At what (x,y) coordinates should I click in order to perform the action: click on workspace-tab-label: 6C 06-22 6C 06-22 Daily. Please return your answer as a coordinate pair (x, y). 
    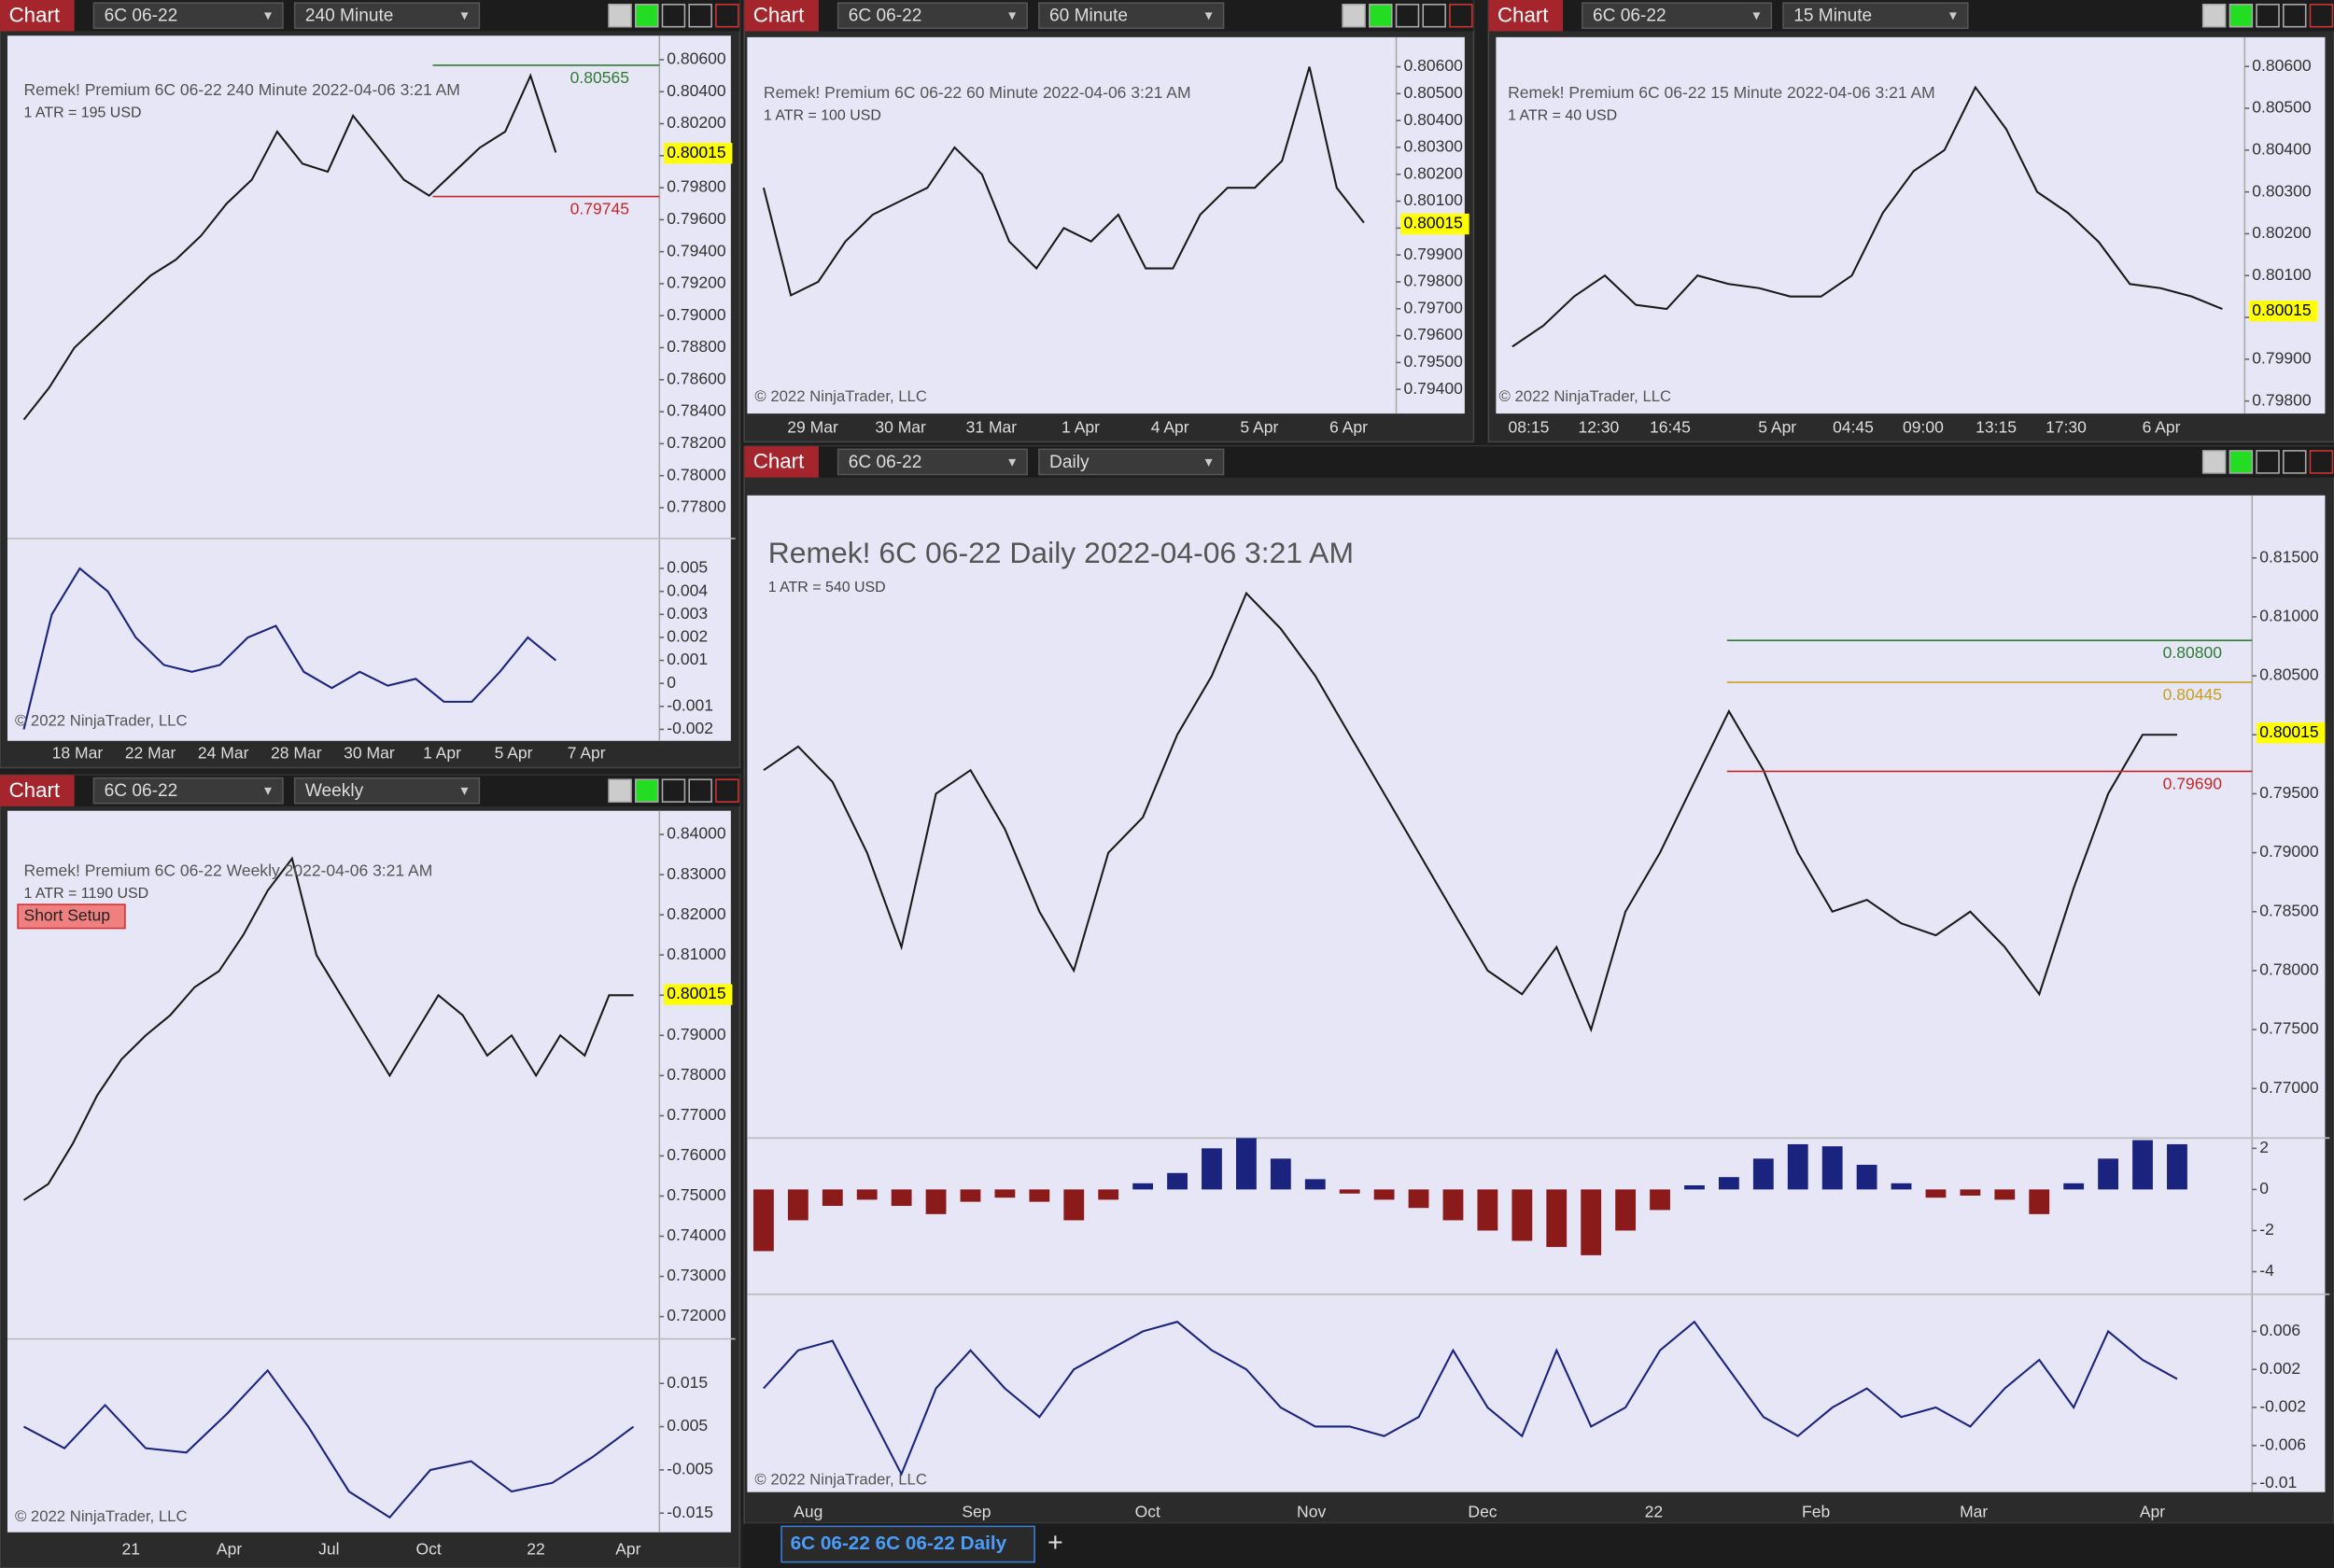
    Looking at the image, I should click on (899, 1543).